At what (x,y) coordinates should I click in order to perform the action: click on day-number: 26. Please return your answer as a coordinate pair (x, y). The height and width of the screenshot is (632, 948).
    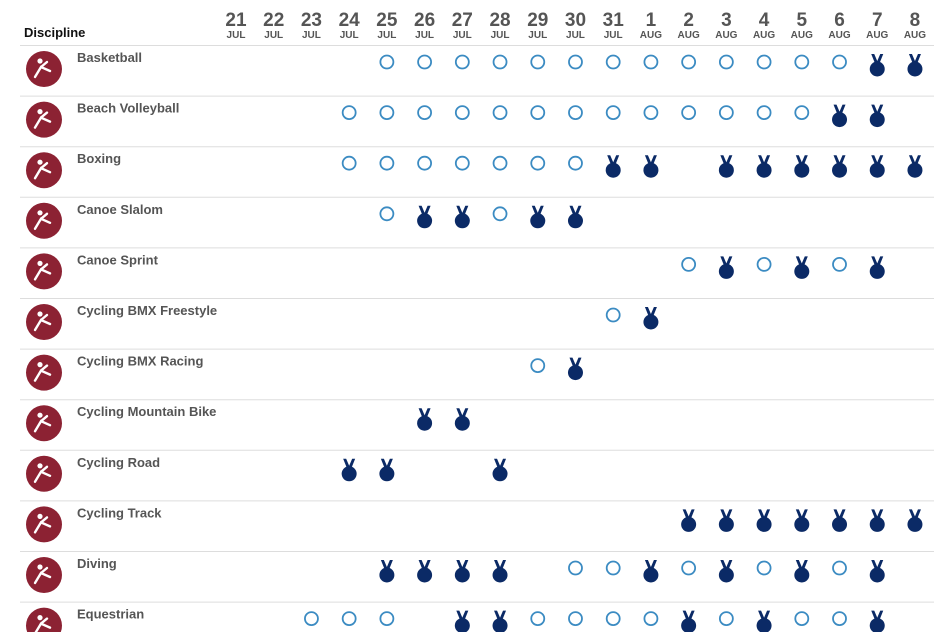
    Looking at the image, I should click on (424, 20).